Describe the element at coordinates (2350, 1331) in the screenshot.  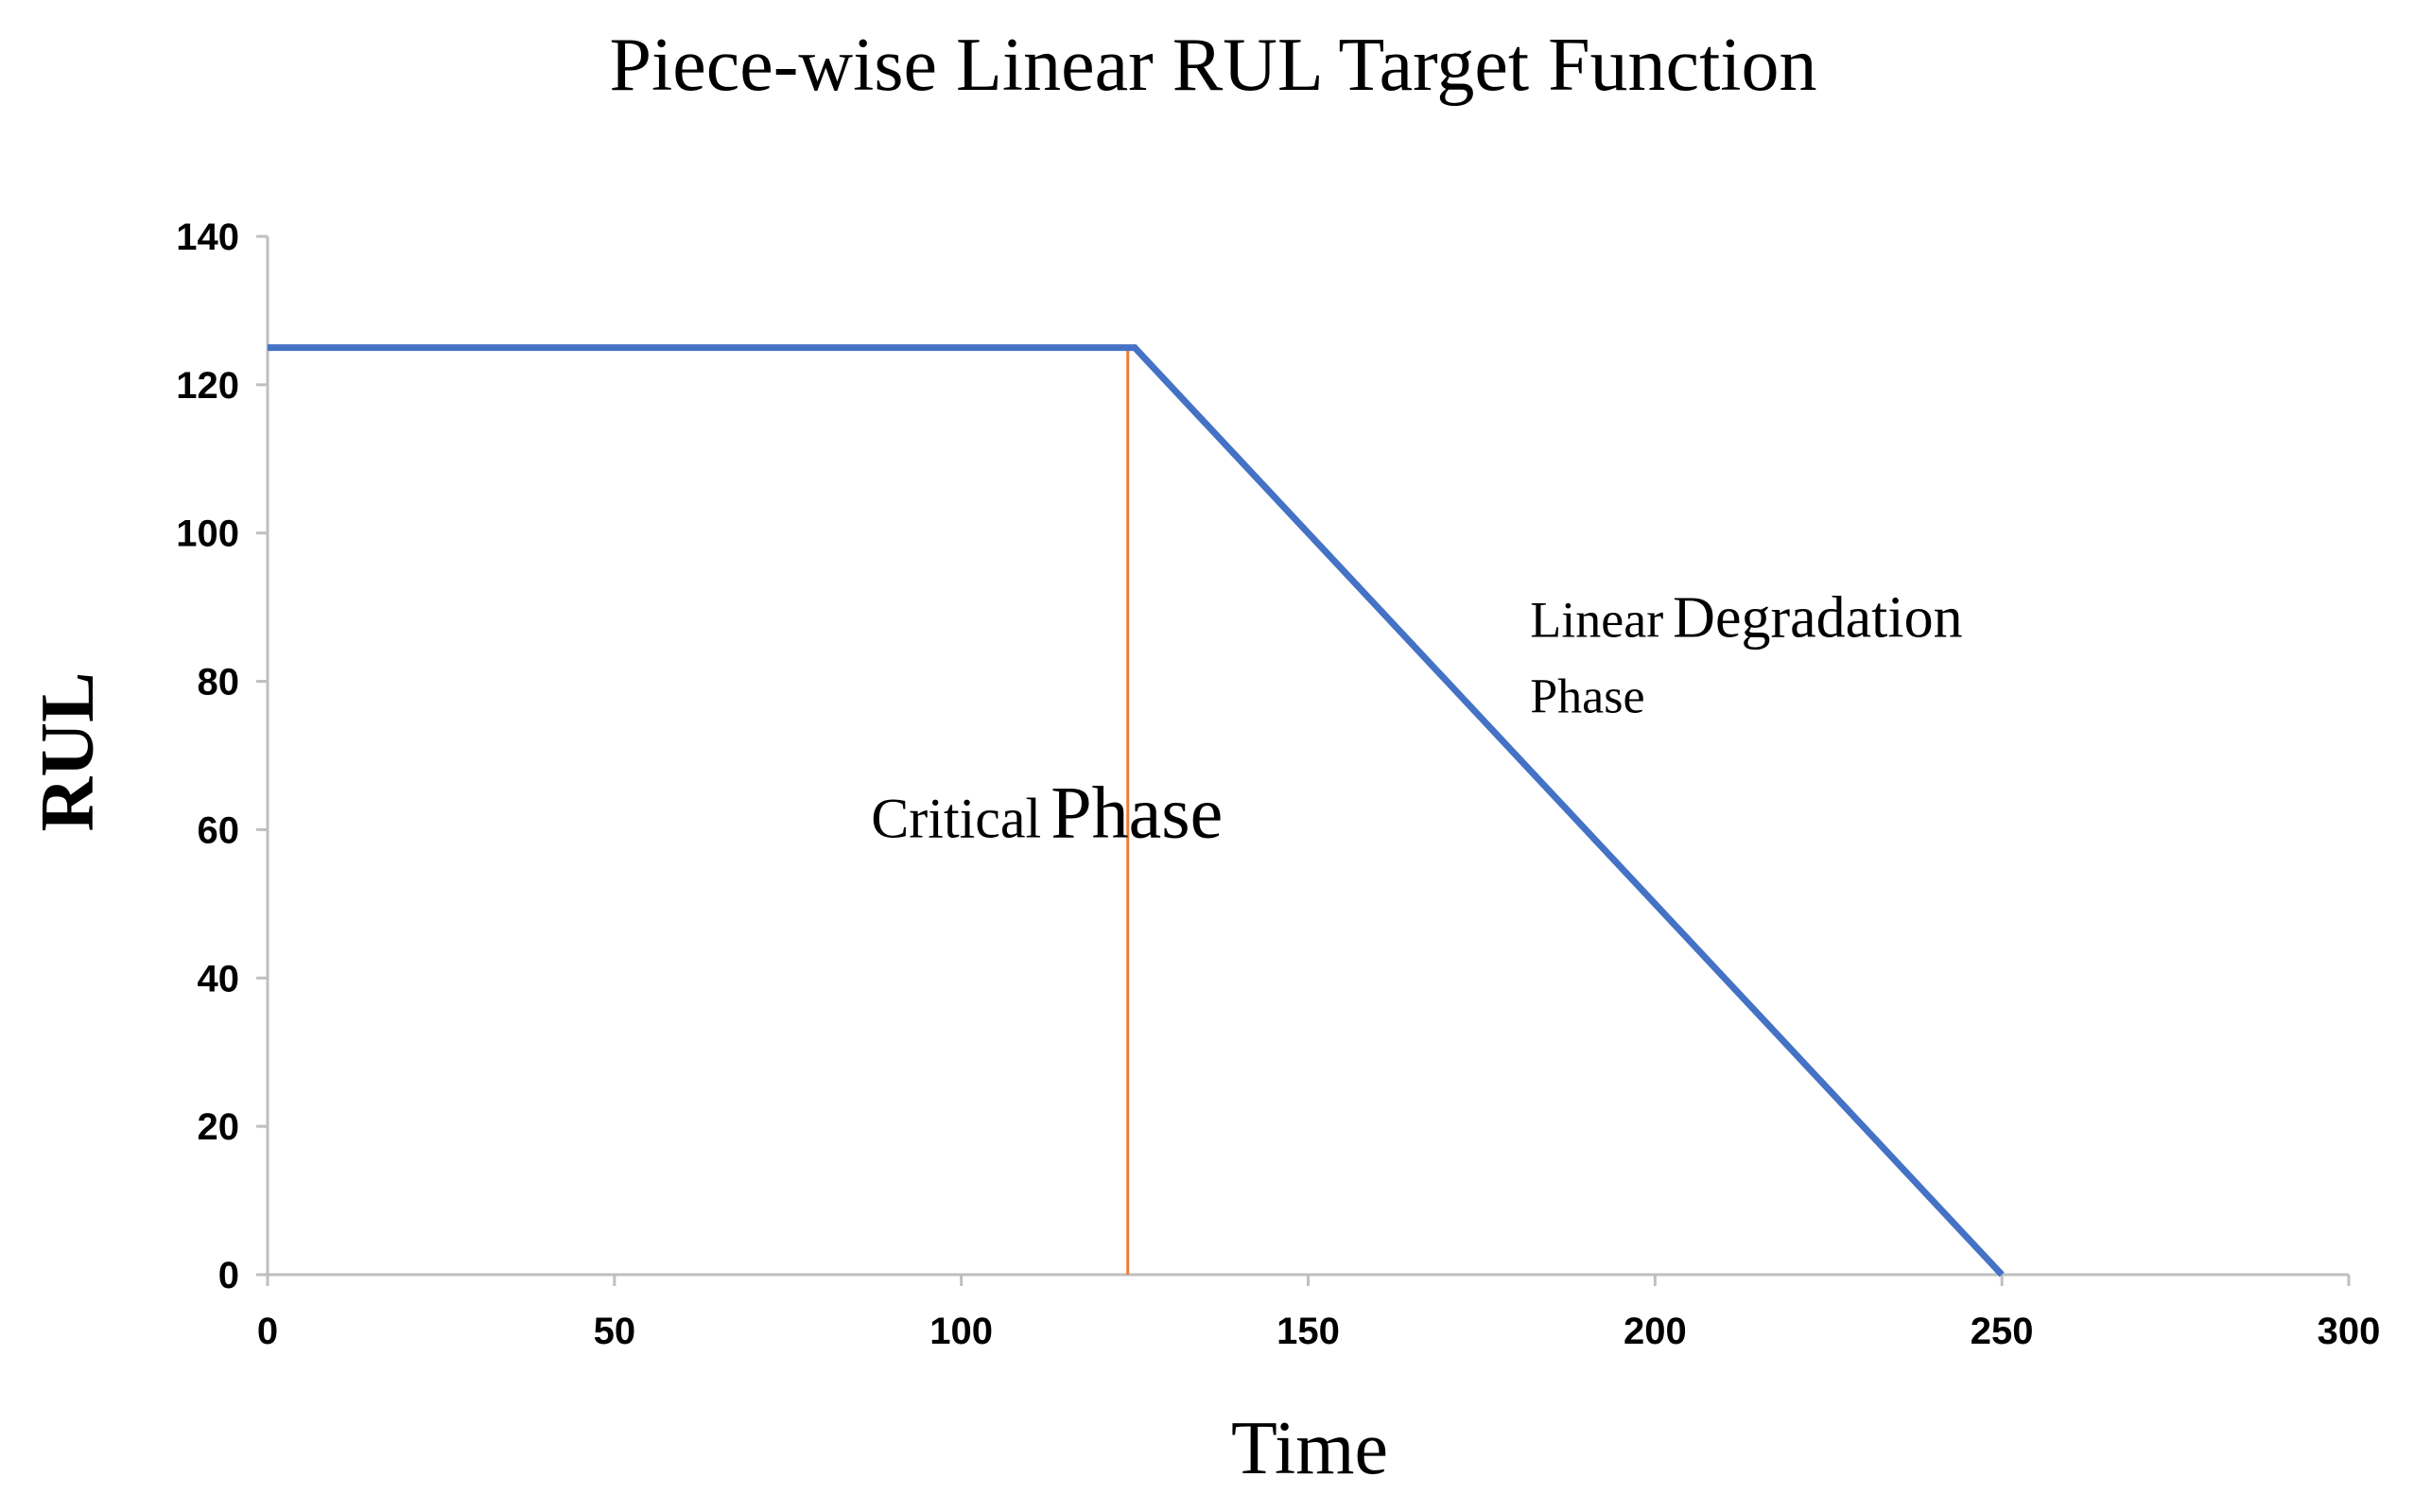
I see `x-tick-label: 300` at that location.